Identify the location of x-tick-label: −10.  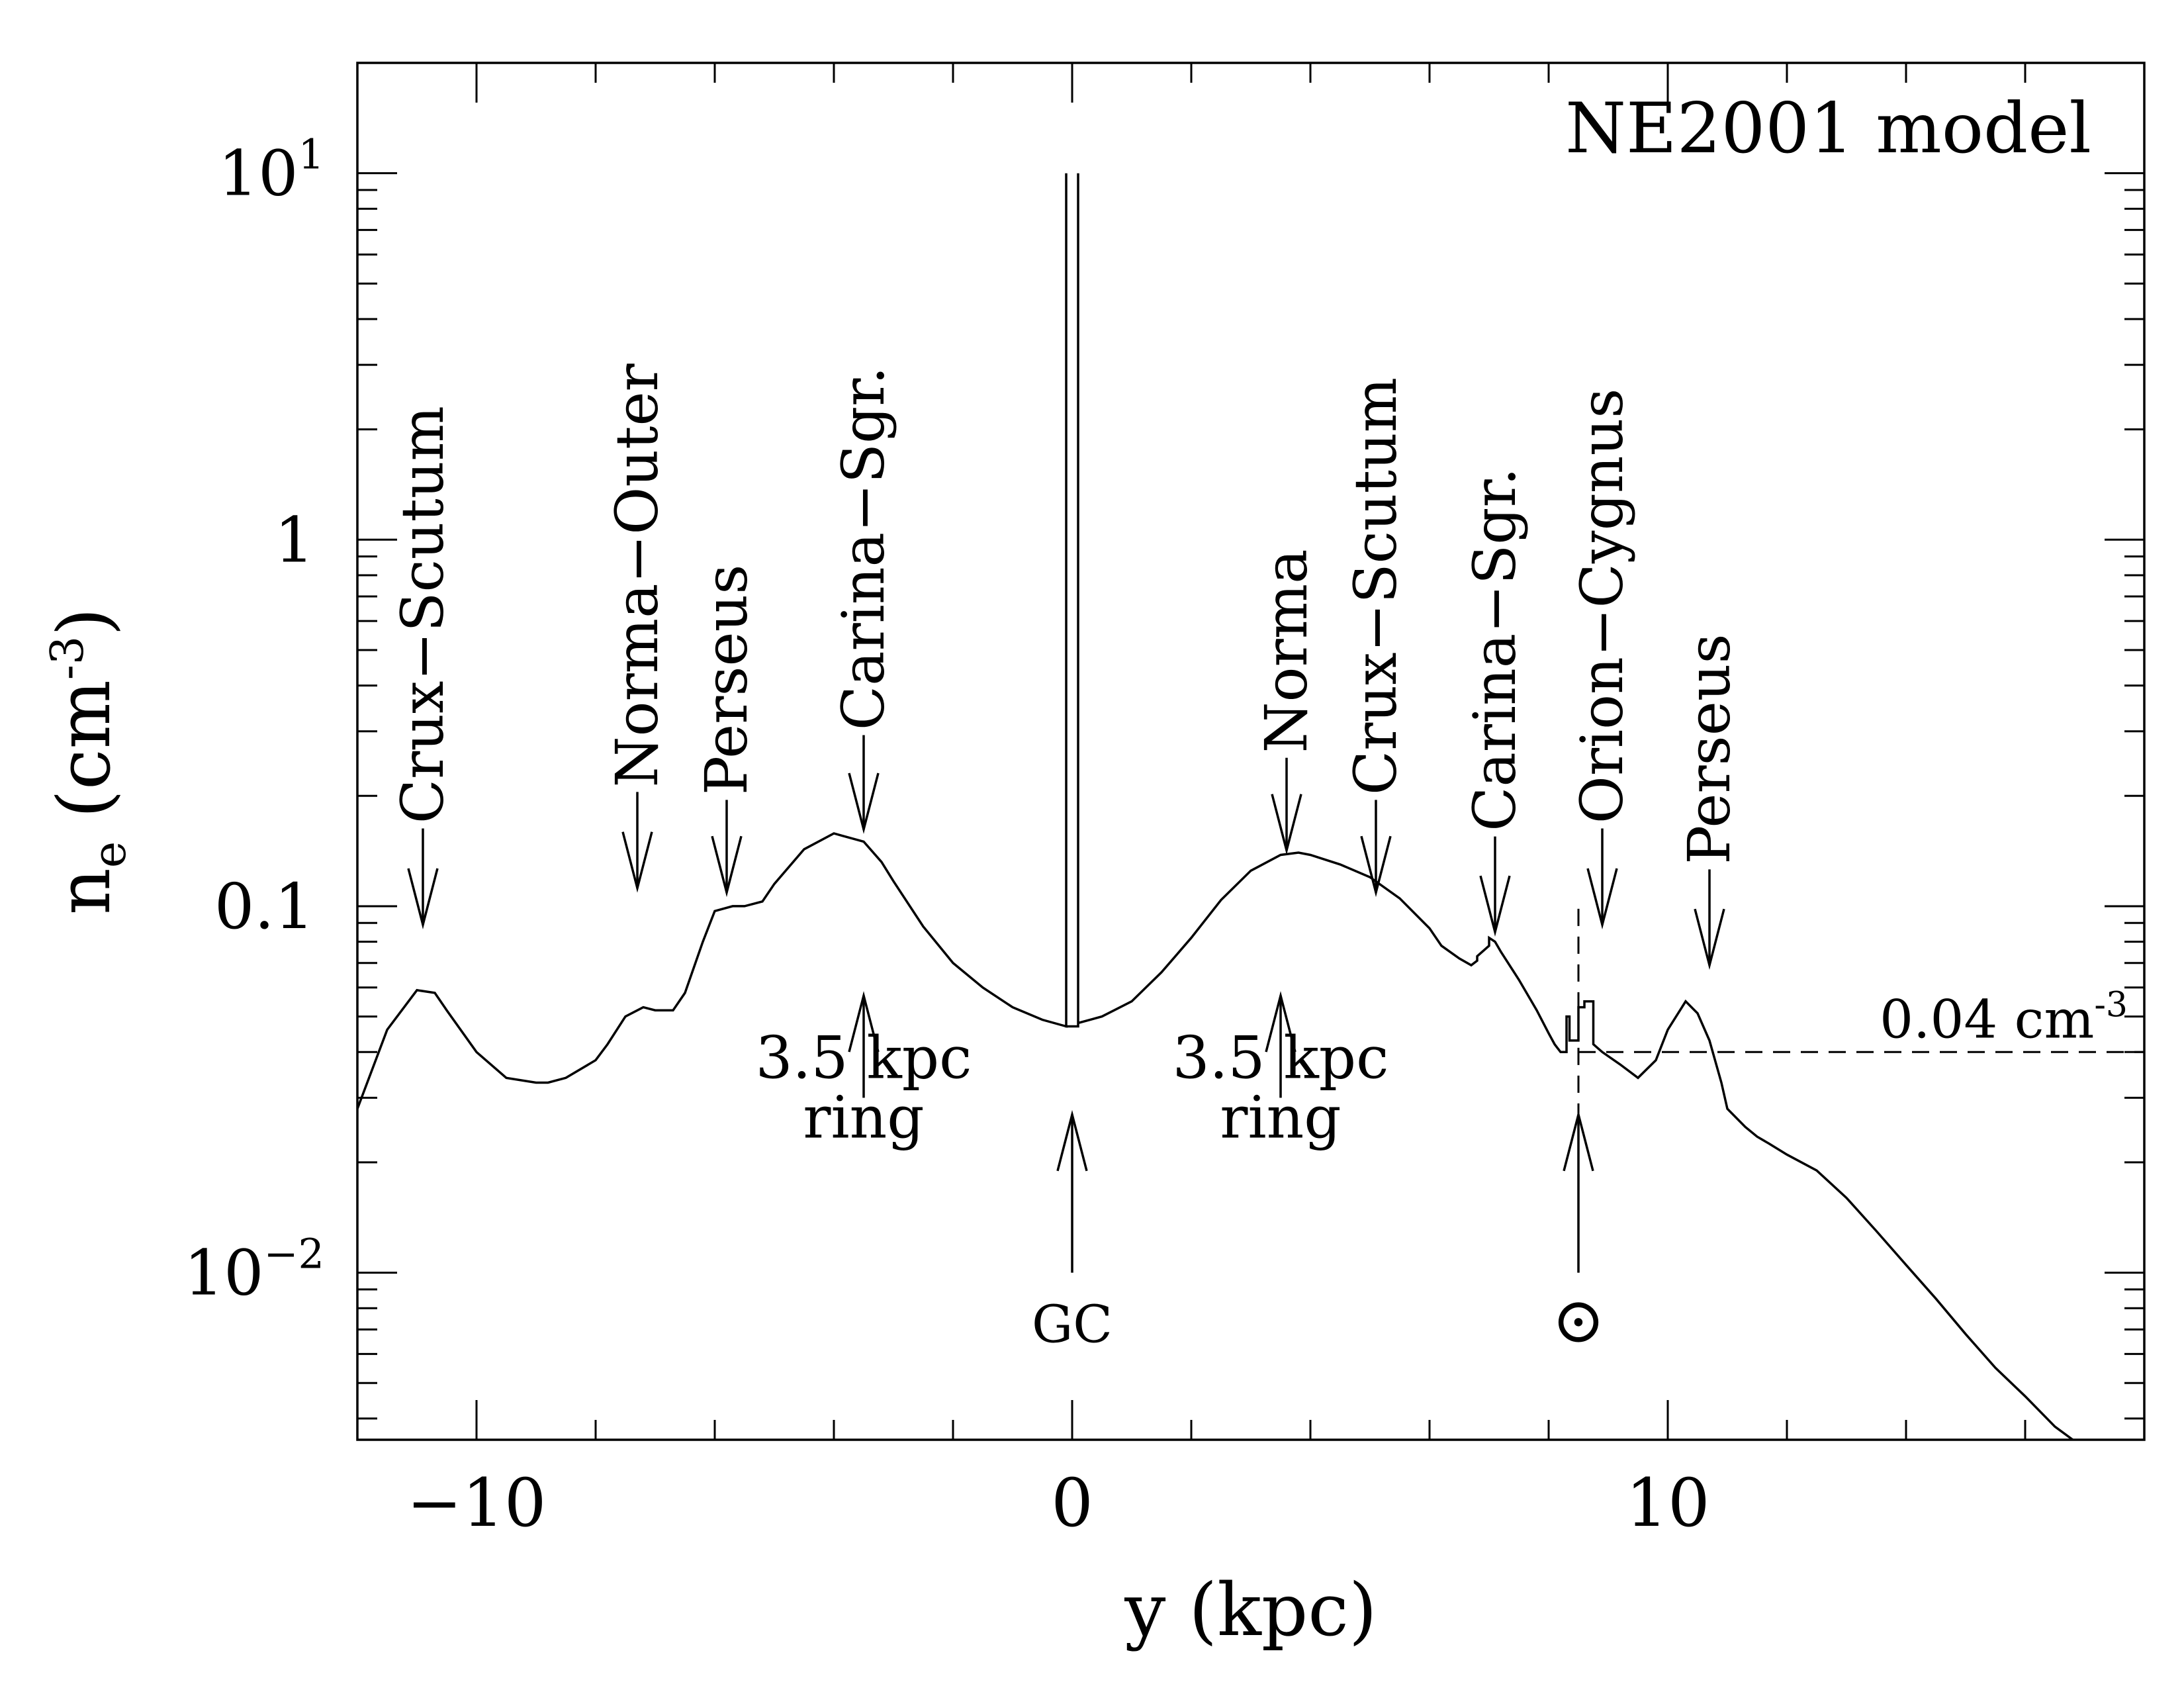
(476, 1503).